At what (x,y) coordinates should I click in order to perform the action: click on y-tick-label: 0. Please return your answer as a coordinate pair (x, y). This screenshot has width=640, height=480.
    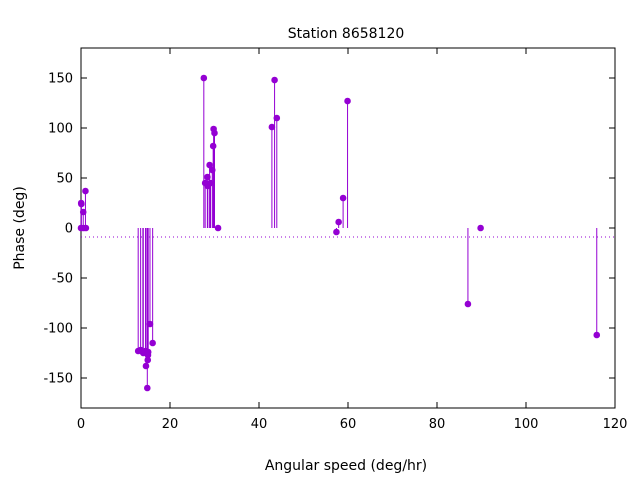
    Looking at the image, I should click on (69, 229).